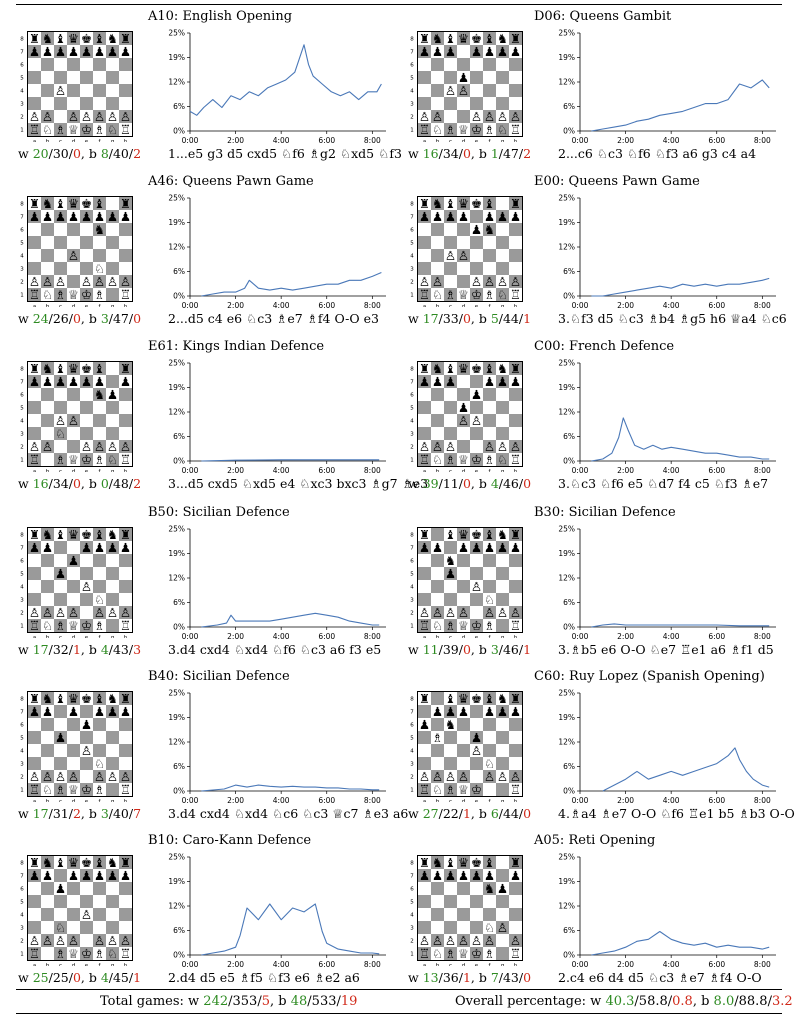 The width and height of the screenshot is (798, 1024). I want to click on move-sequence: 2...d5 c4 e6 ♘c3 ♗e7 ♗f4 O-O e3, so click(273, 318).